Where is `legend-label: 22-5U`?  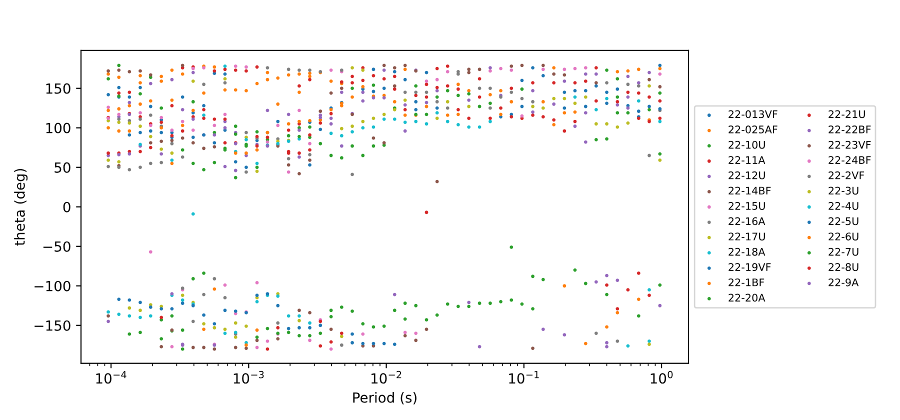 legend-label: 22-5U is located at coordinates (843, 221).